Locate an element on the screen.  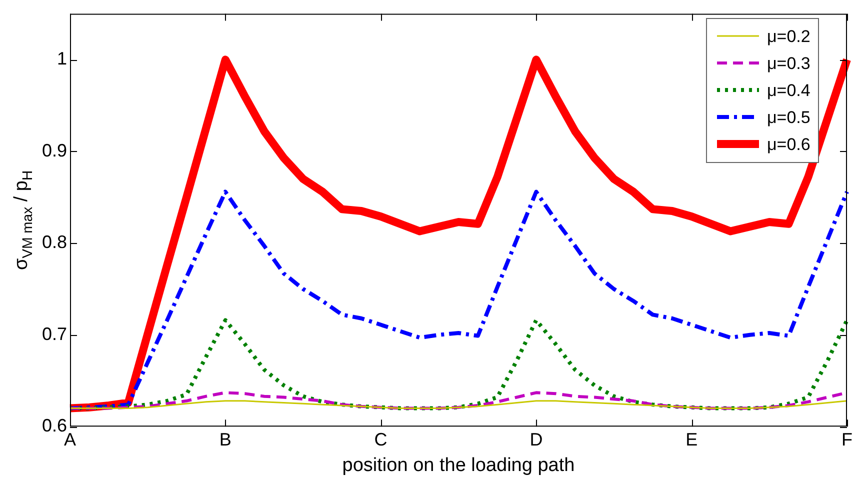
x-axis-title: position on the loading path is located at coordinates (458, 465).